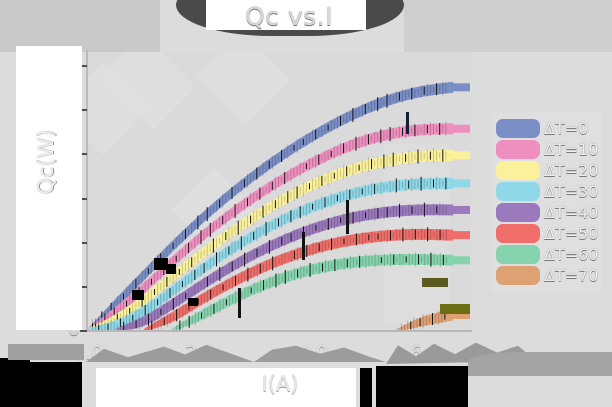 The image size is (612, 407). Describe the element at coordinates (548, 254) in the screenshot. I see `legend-item: ΔT=60` at that location.